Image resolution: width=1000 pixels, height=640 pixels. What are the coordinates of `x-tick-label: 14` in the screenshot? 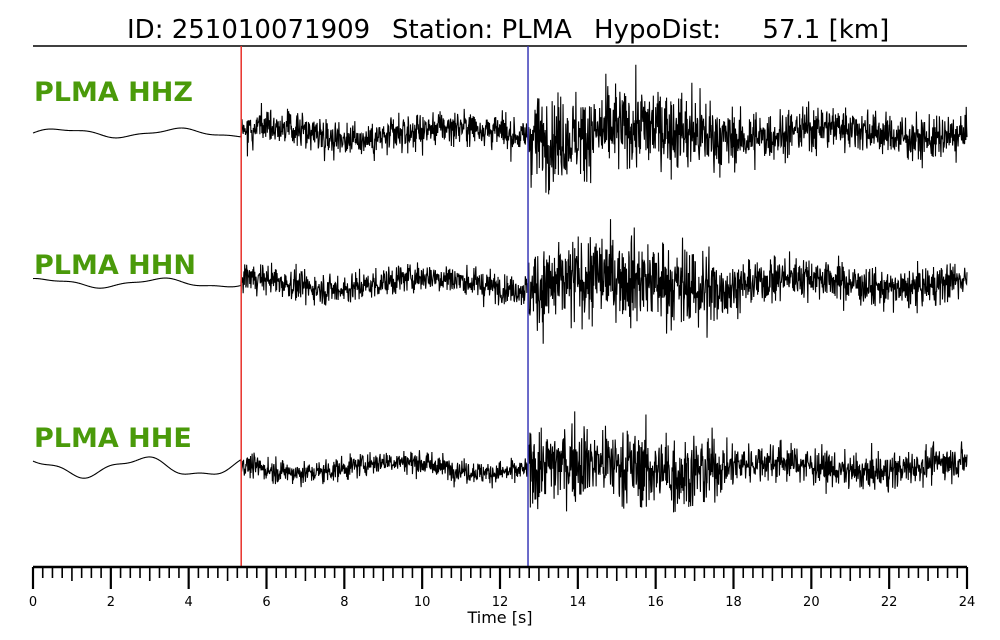 It's located at (578, 602).